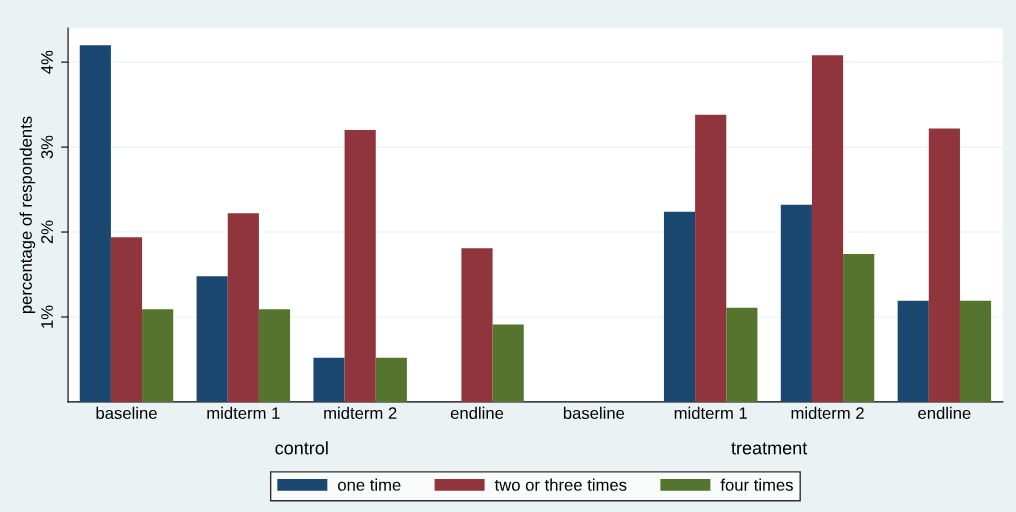 Image resolution: width=1016 pixels, height=512 pixels. What do you see at coordinates (560, 484) in the screenshot?
I see `legend-label: two or three times` at bounding box center [560, 484].